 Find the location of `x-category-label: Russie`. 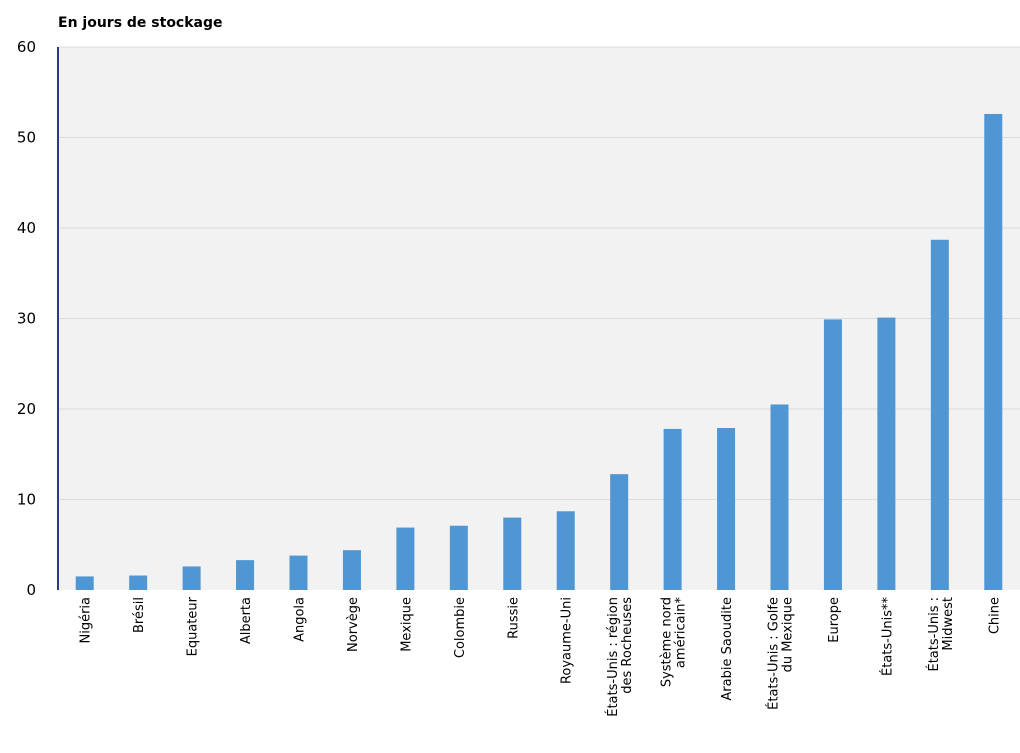

x-category-label: Russie is located at coordinates (513, 618).